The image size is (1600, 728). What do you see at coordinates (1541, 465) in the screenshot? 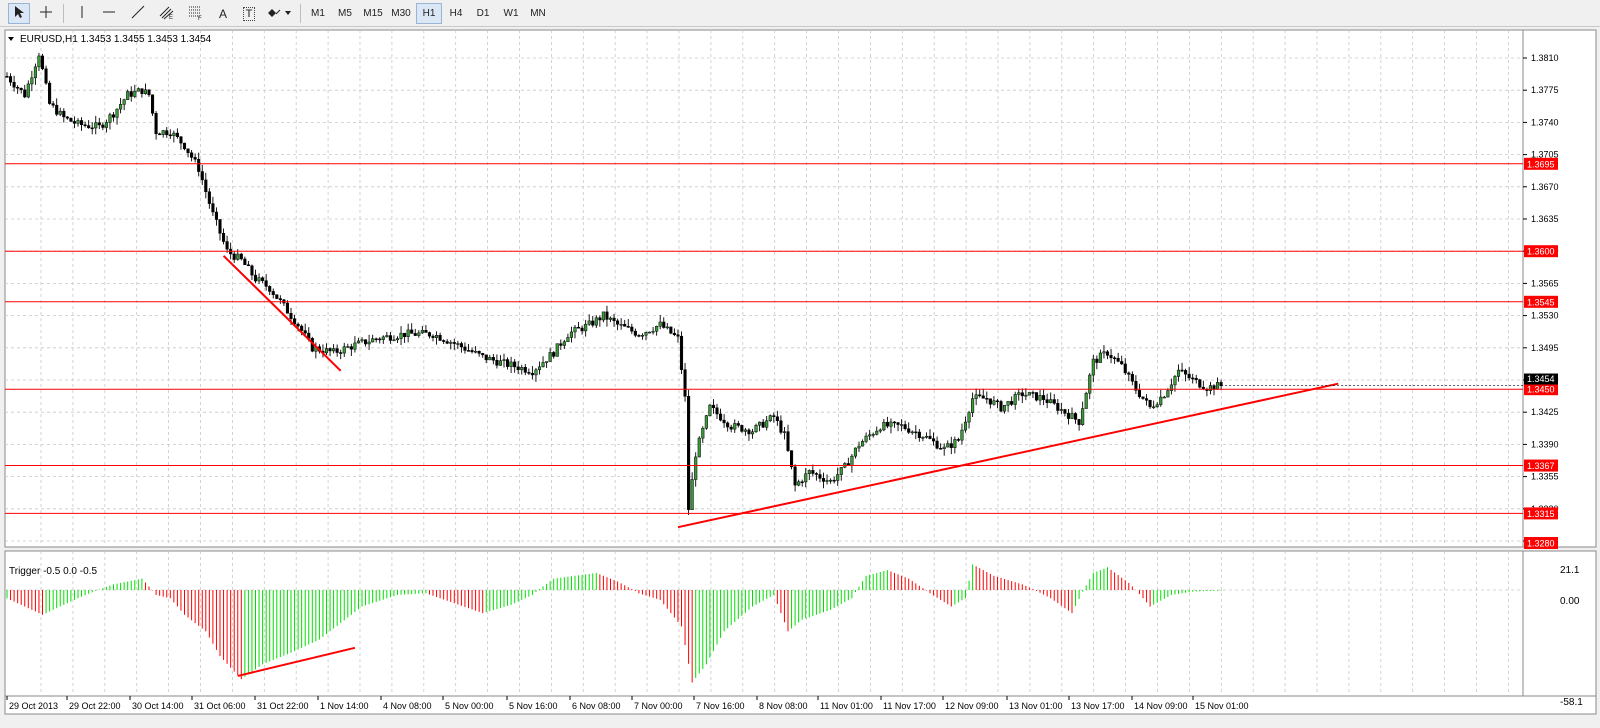
I see `price-level-tag` at bounding box center [1541, 465].